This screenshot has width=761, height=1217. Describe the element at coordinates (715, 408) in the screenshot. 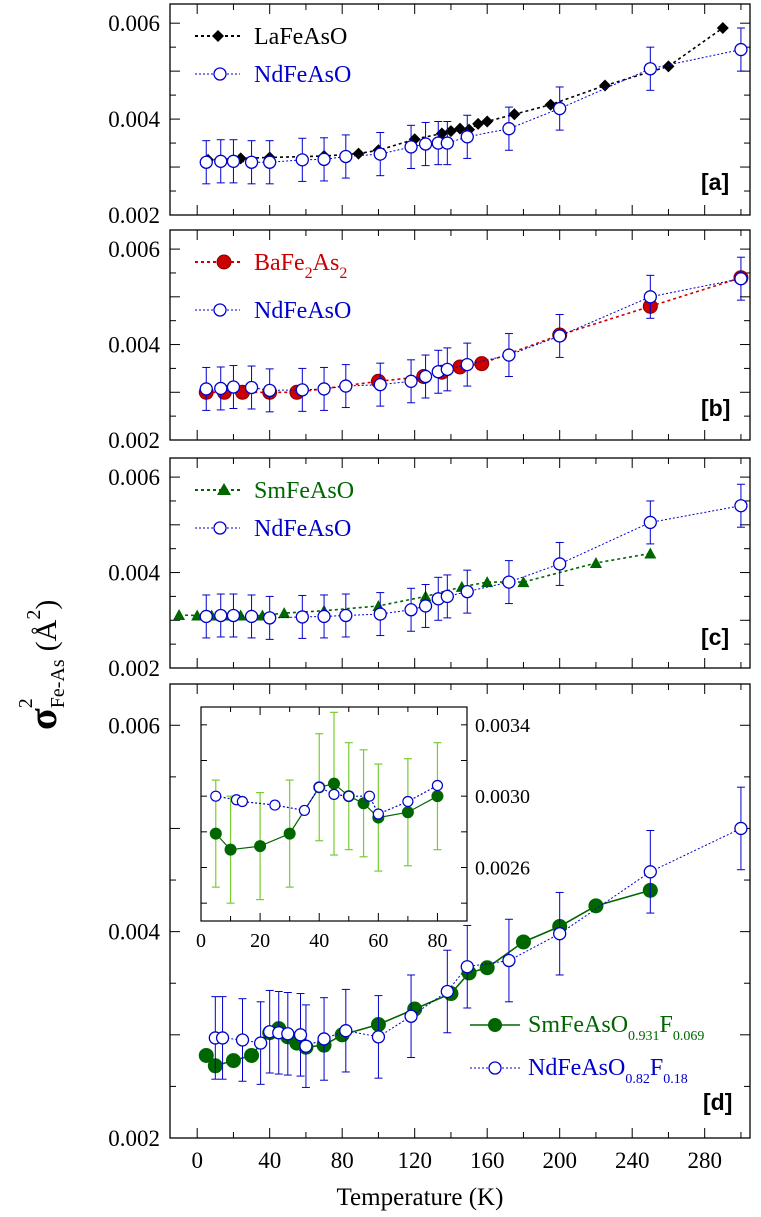

I see `panel-tag-b: [b]` at that location.